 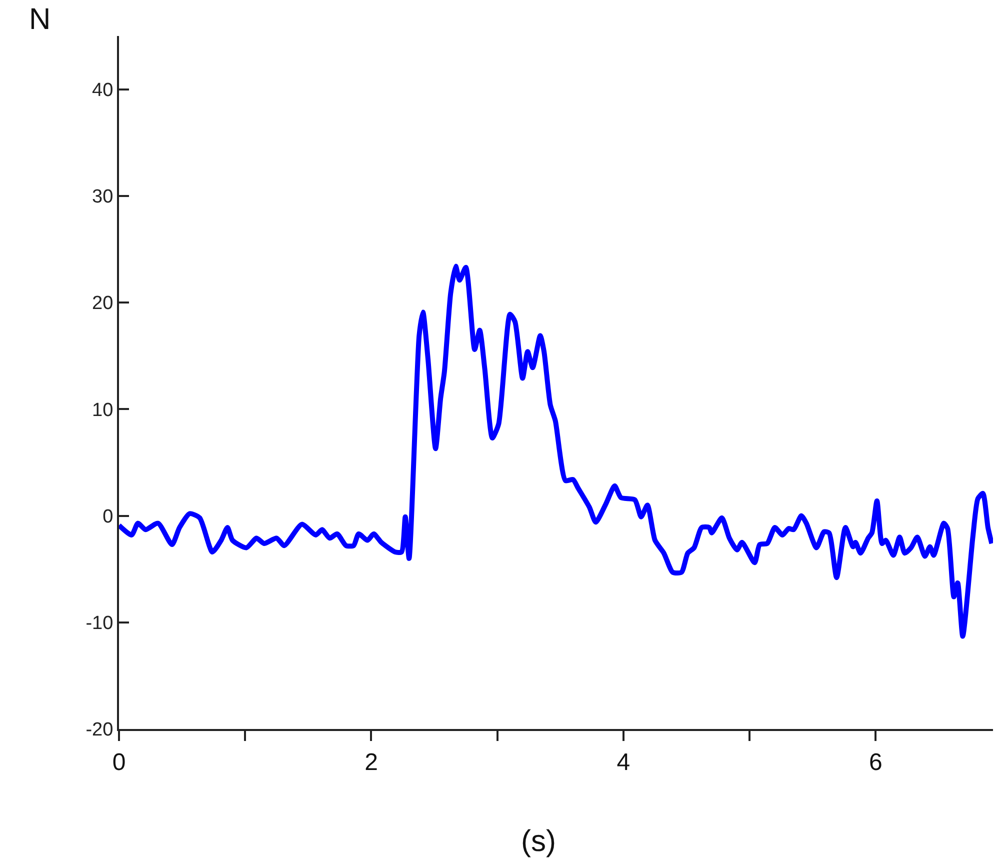 What do you see at coordinates (875, 762) in the screenshot?
I see `x-tick-label: 6` at bounding box center [875, 762].